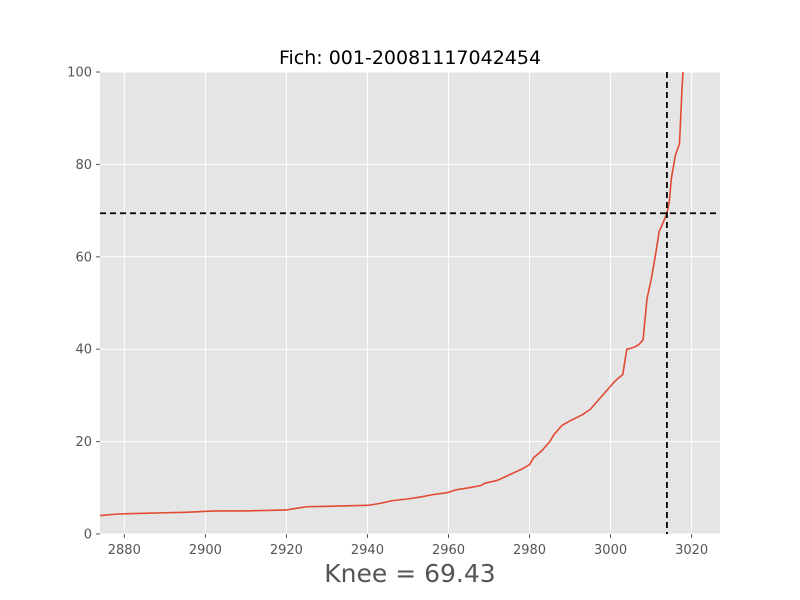  What do you see at coordinates (529, 550) in the screenshot?
I see `x-tick-label: 2980` at bounding box center [529, 550].